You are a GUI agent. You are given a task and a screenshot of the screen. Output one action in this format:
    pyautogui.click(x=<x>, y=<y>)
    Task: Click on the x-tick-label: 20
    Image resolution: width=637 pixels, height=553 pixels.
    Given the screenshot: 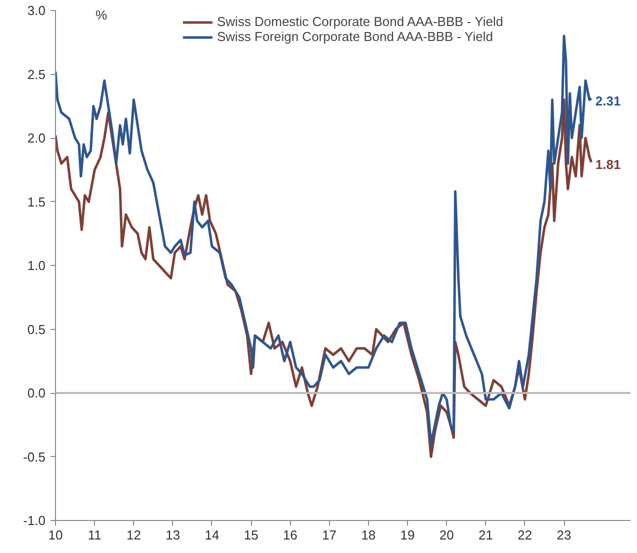 What is the action you would take?
    pyautogui.click(x=446, y=535)
    